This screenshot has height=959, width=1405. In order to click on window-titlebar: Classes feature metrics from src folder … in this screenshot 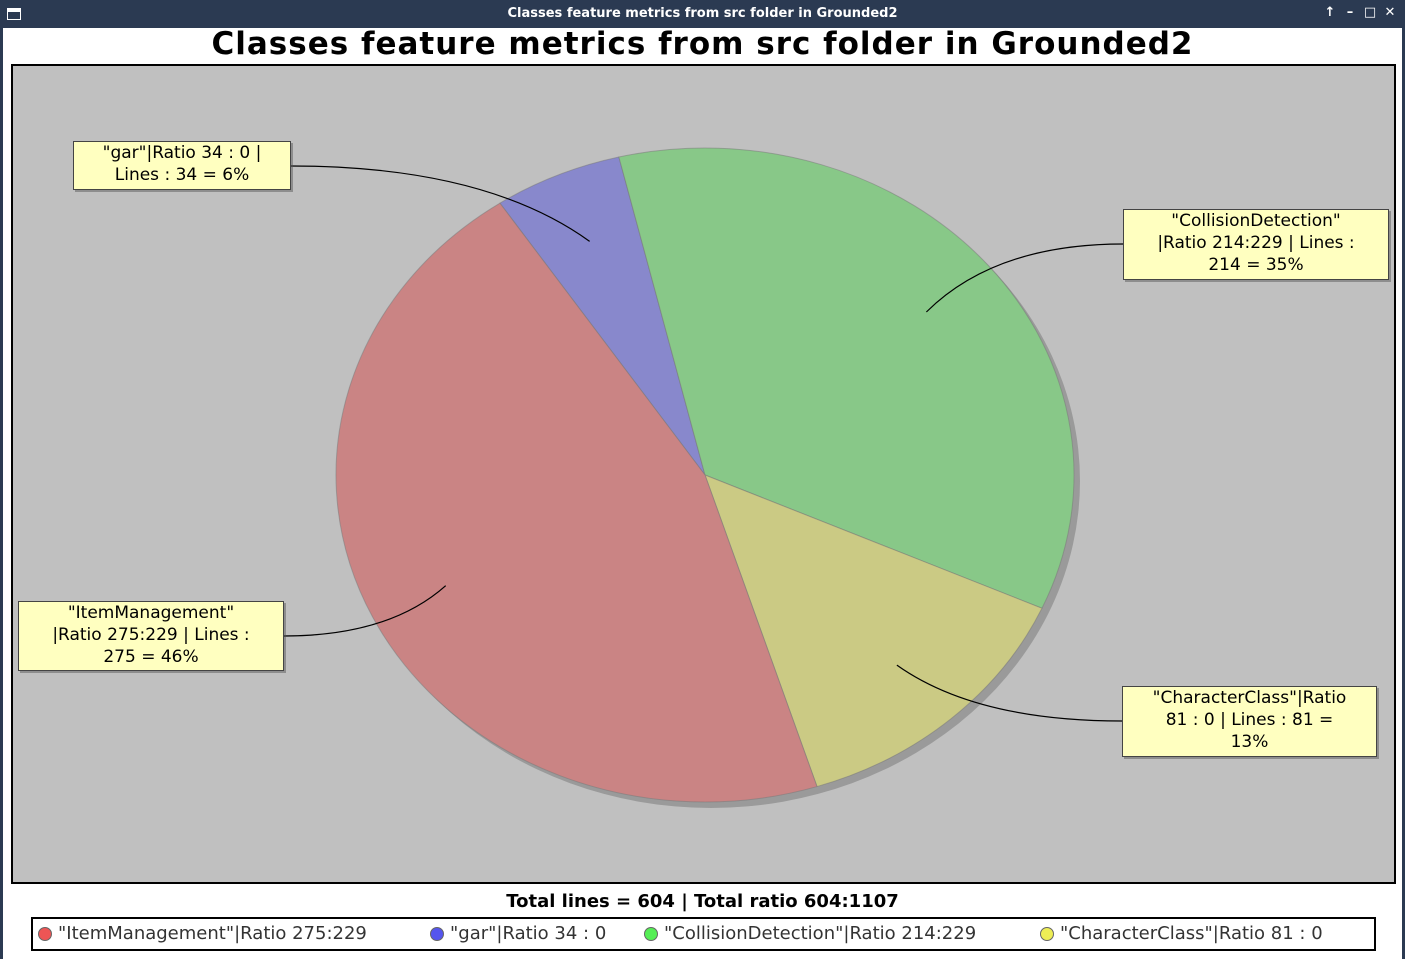, I will do `click(702, 14)`.